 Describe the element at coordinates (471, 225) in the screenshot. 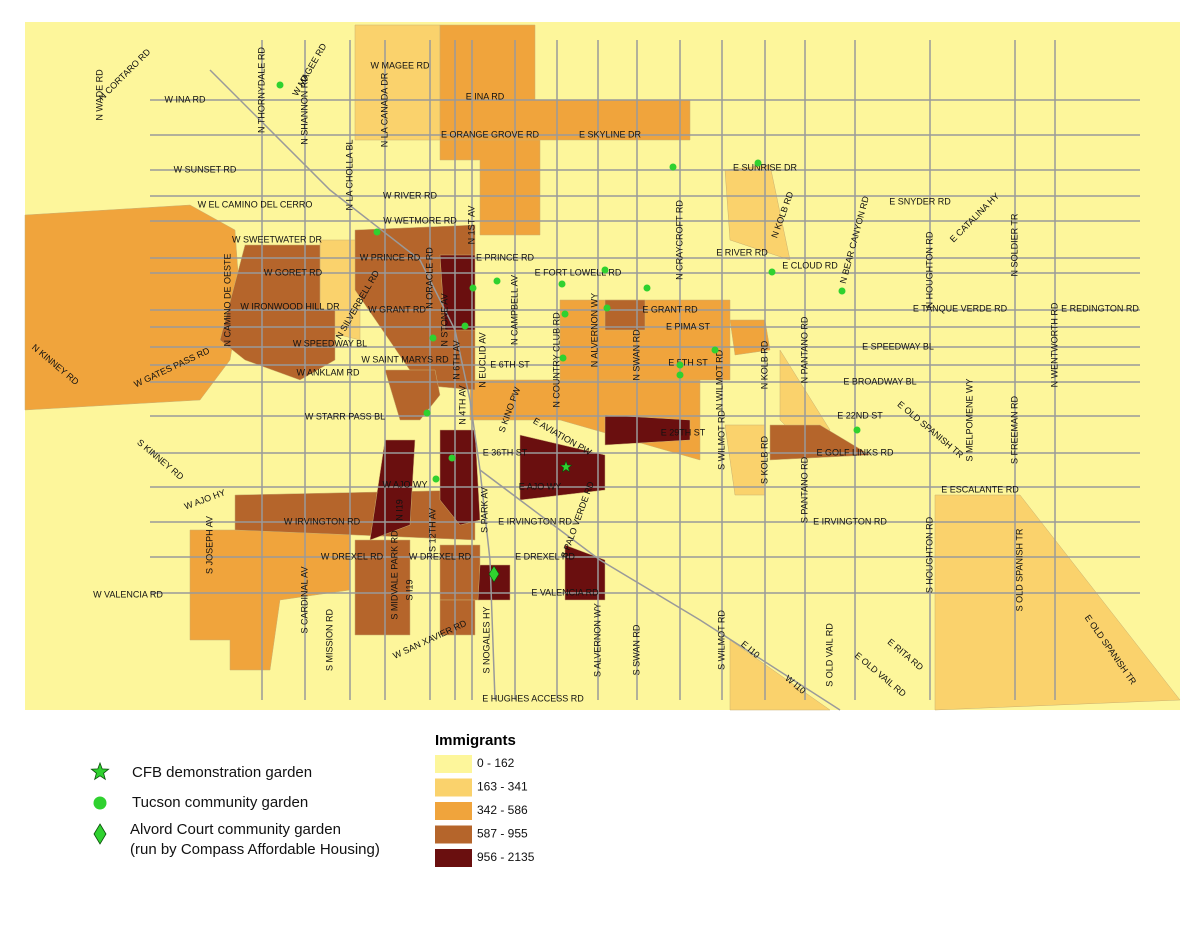

I see `road-label: N 1ST AV` at that location.